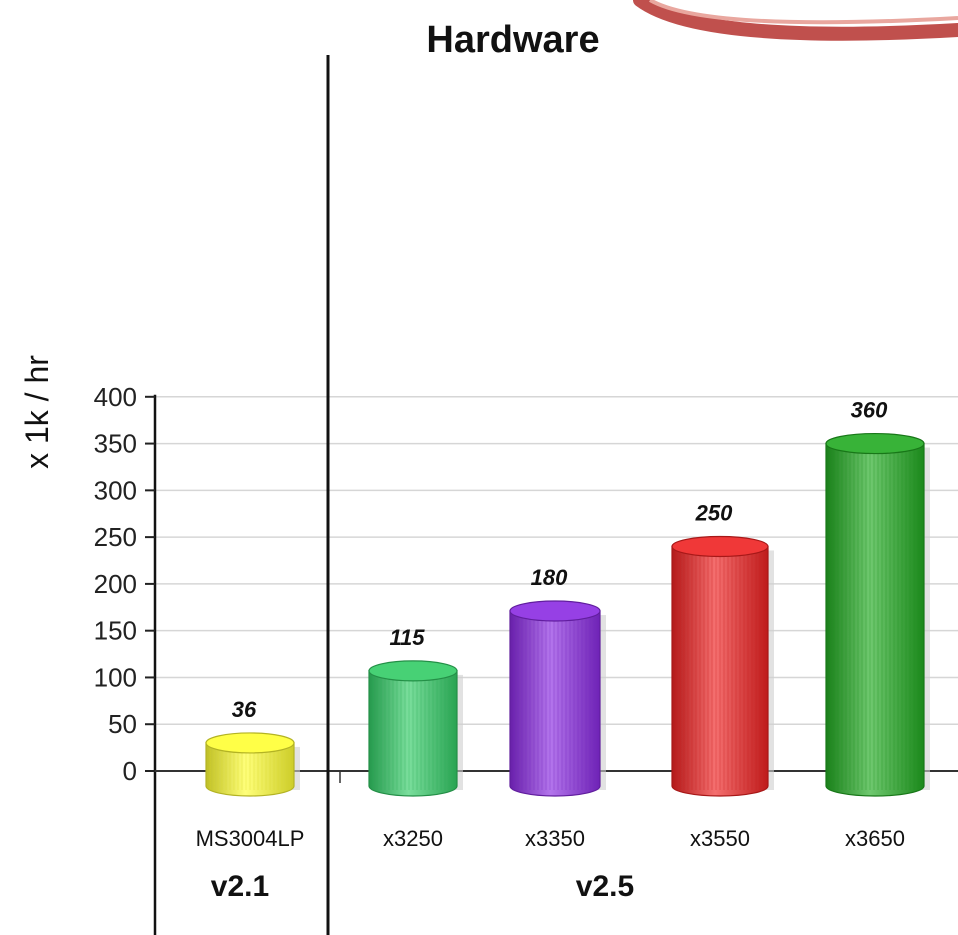  I want to click on bar-MS3004LP, so click(252, 764).